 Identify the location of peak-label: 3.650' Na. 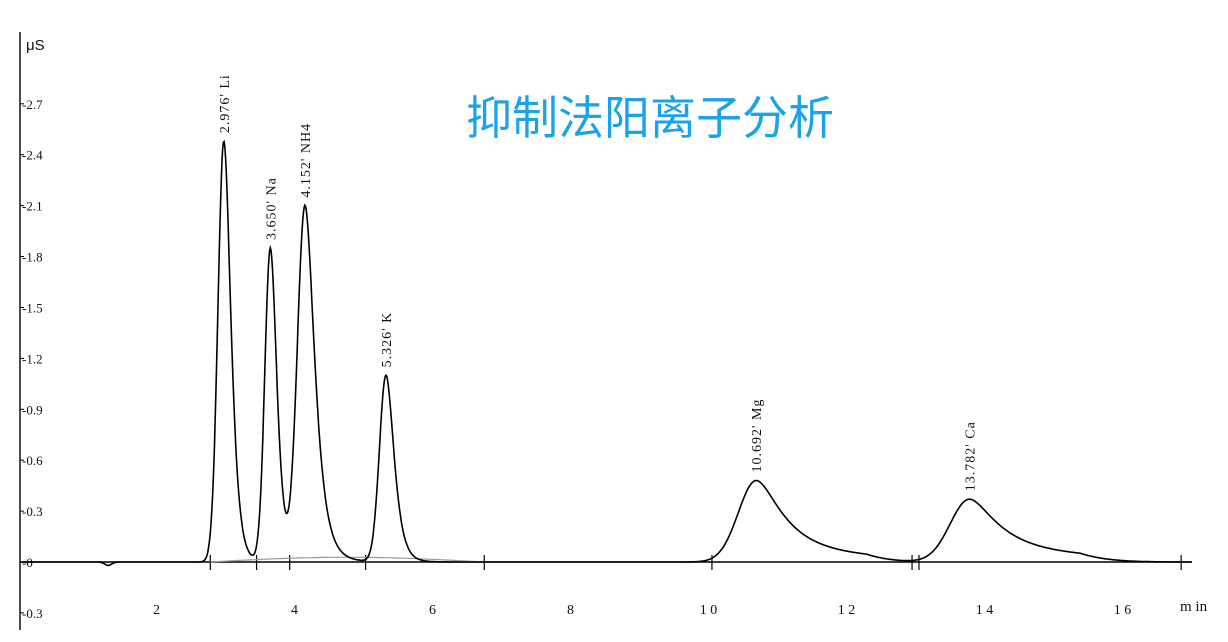
(271, 208).